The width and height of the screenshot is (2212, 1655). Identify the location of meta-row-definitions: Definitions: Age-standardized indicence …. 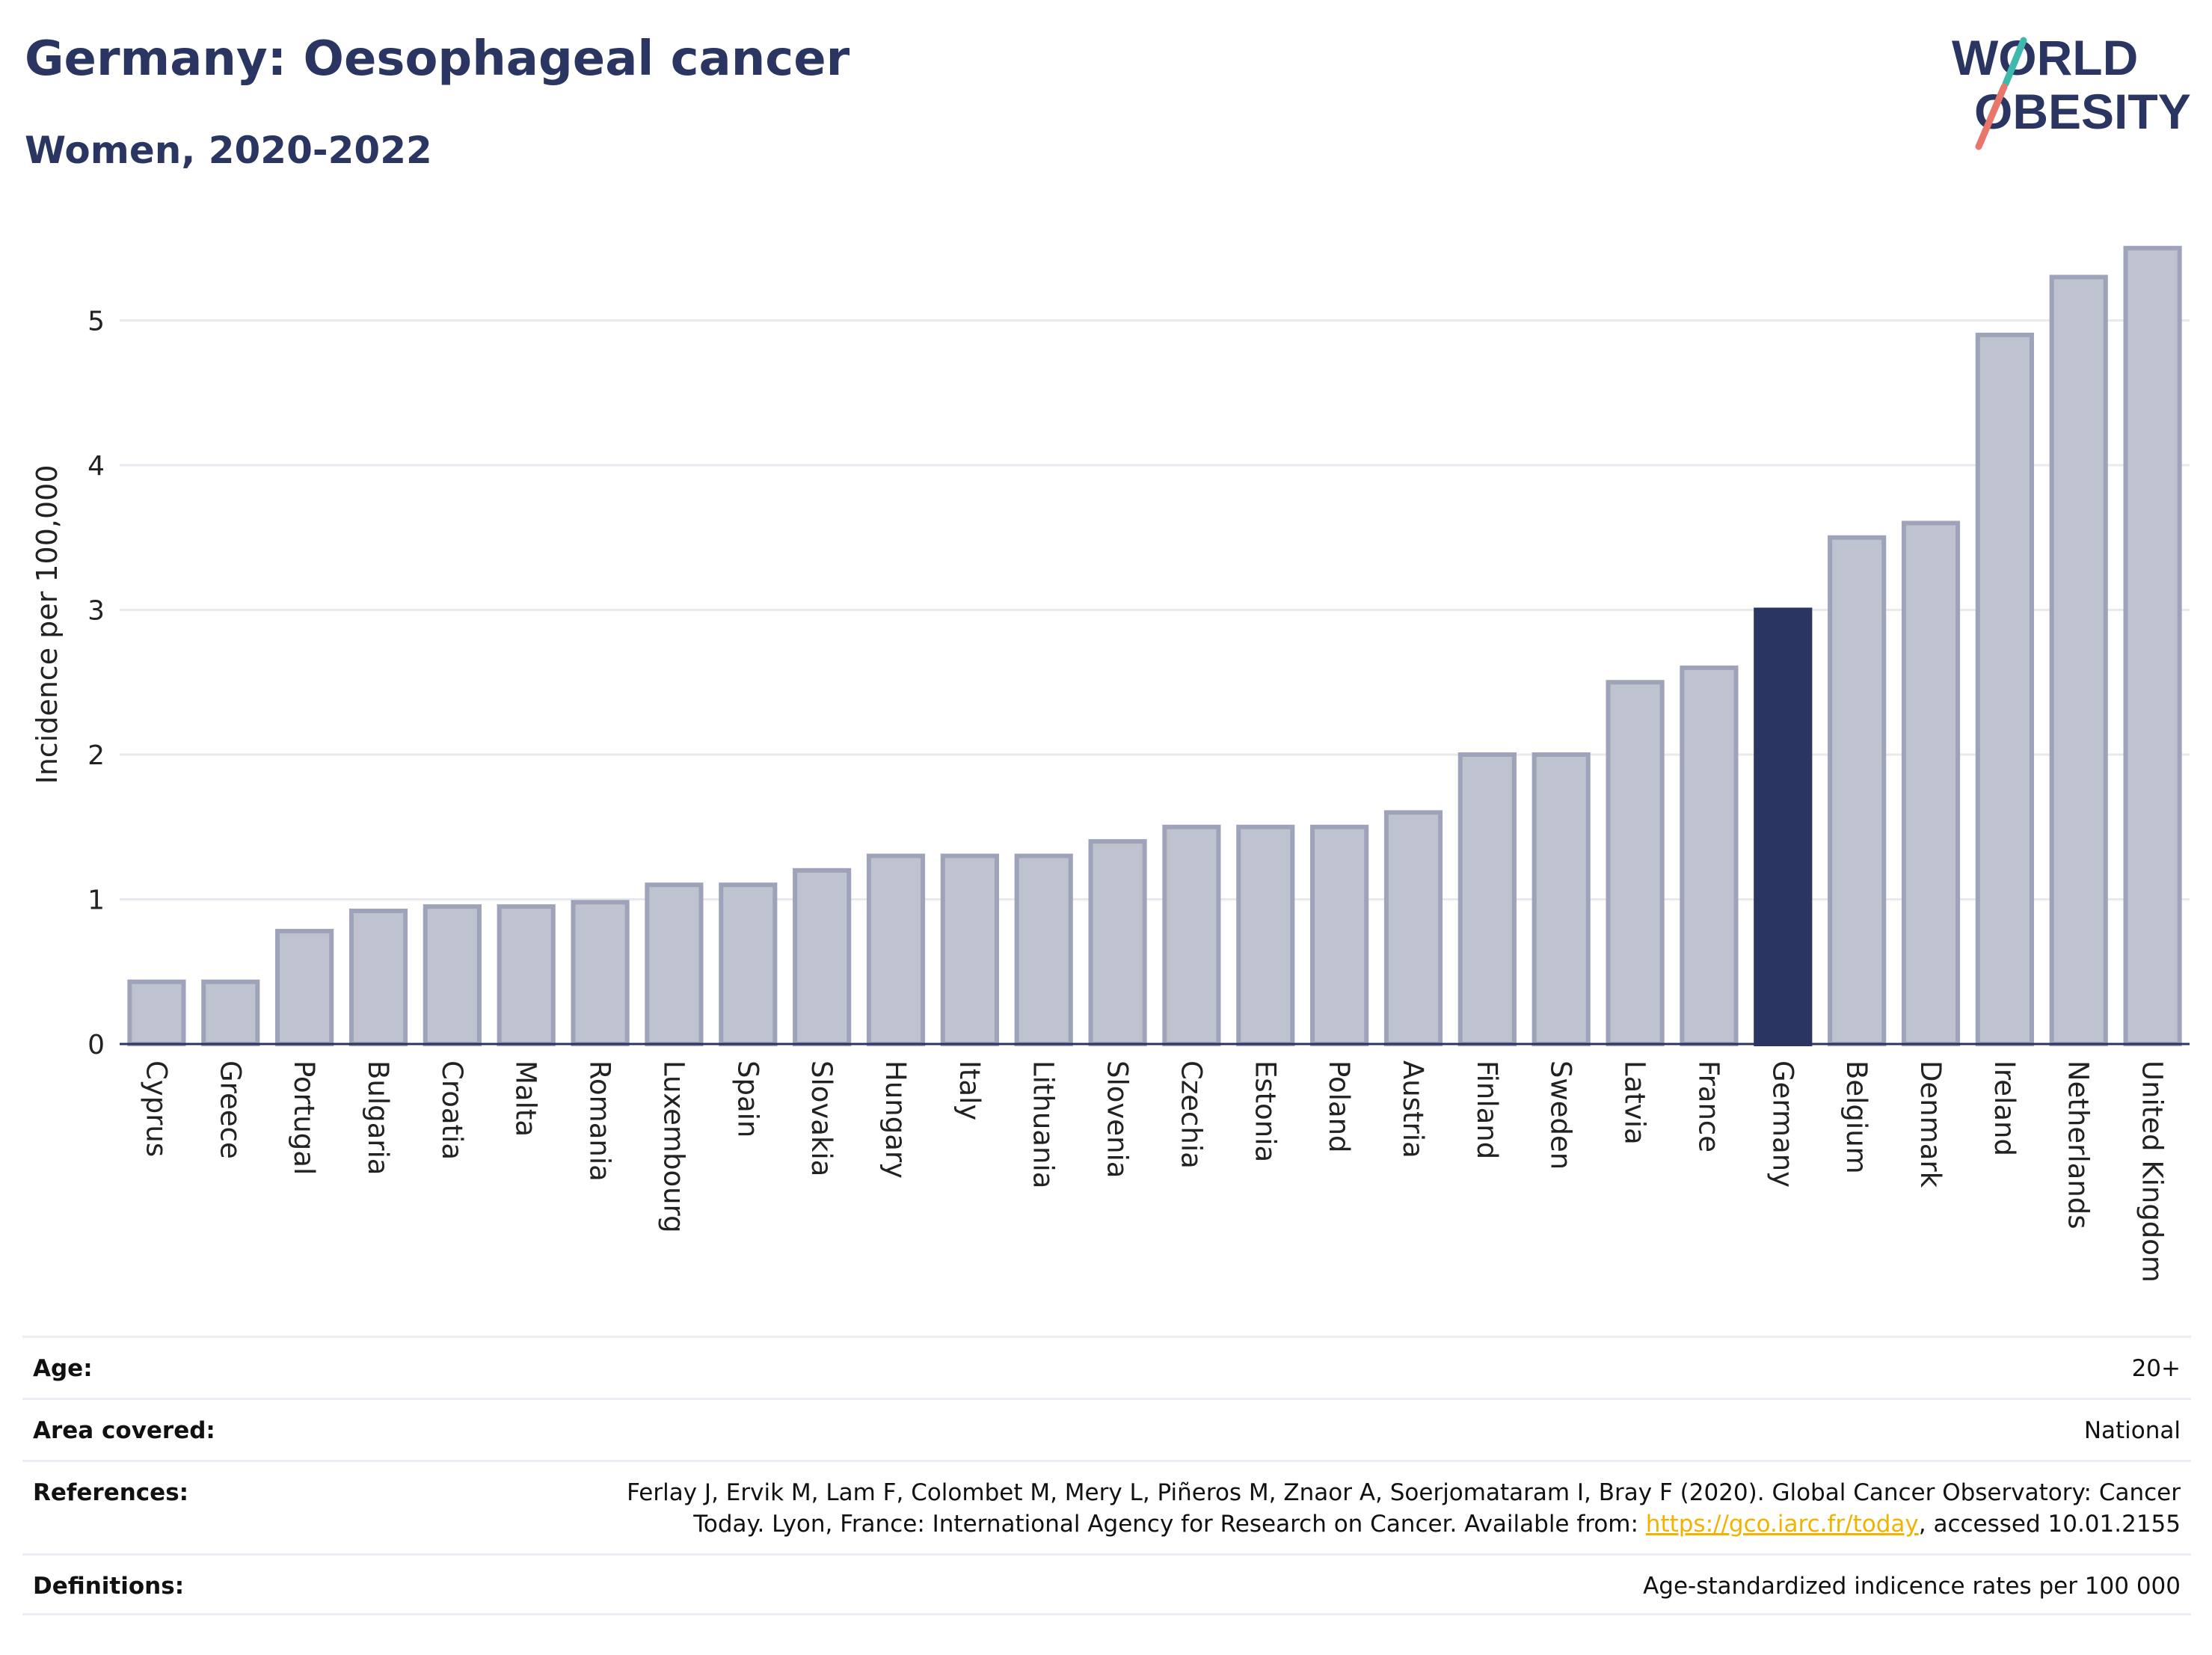
(1106, 1584).